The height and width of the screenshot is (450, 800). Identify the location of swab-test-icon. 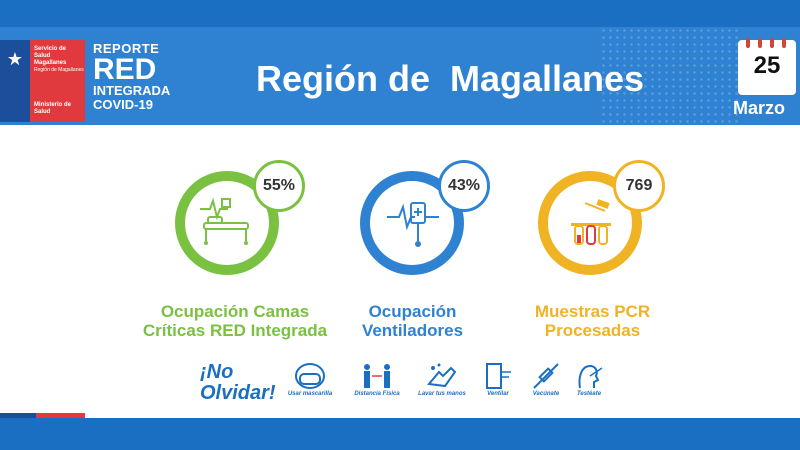
(590, 376).